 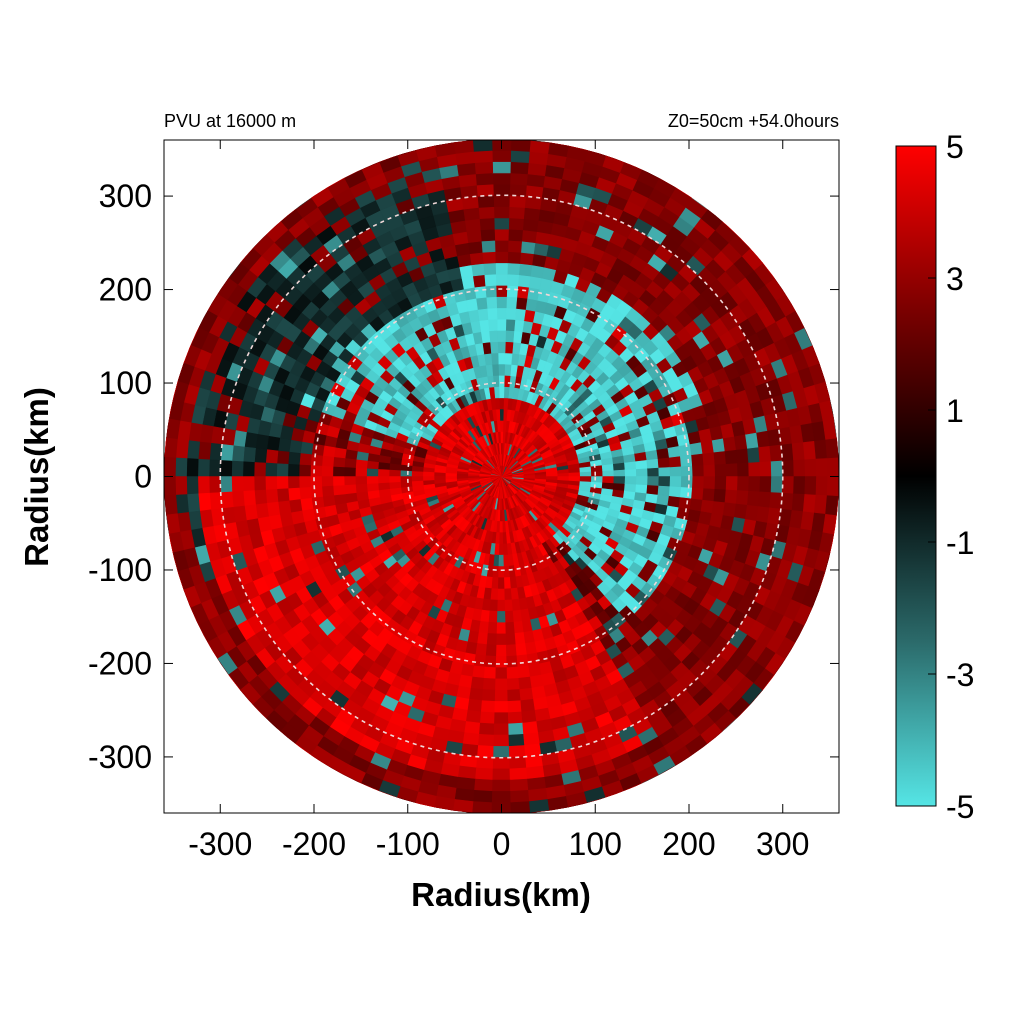 I want to click on x-tick-label: 200, so click(x=688, y=844).